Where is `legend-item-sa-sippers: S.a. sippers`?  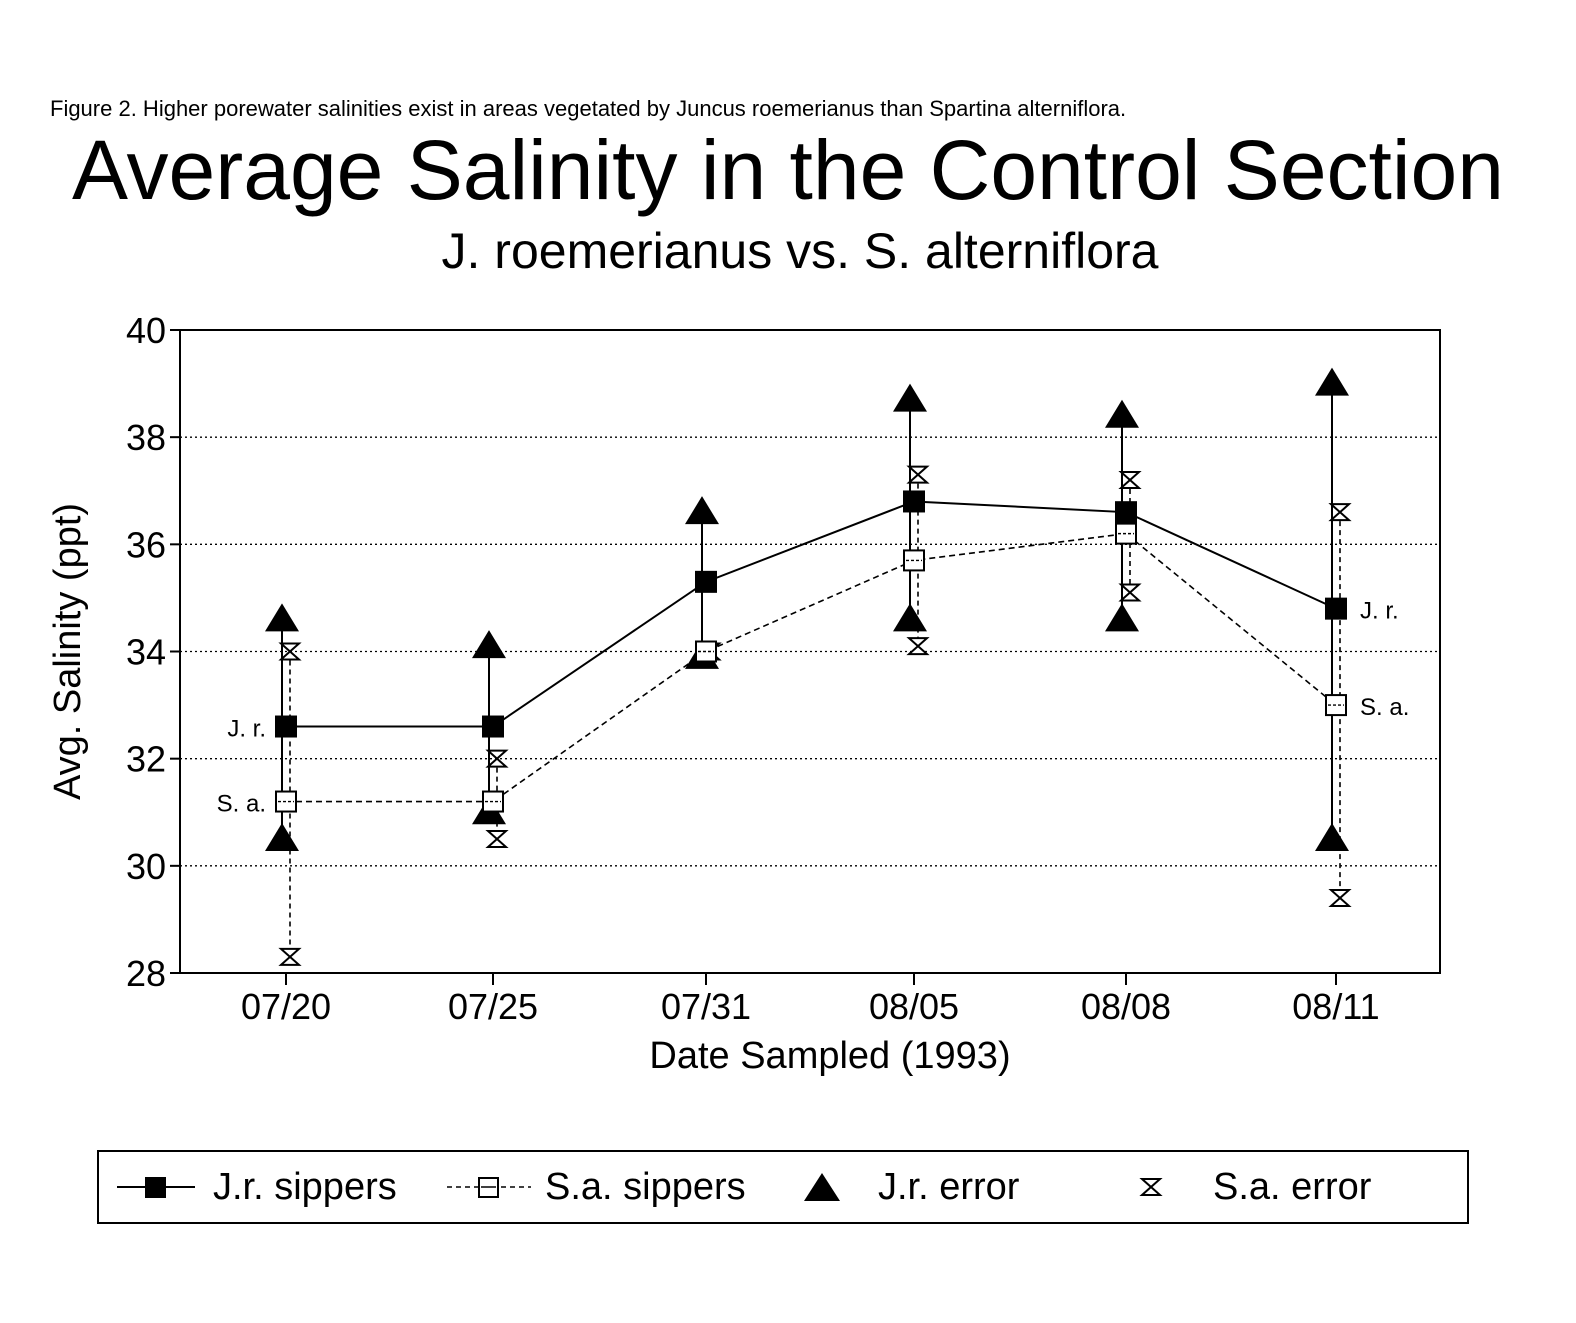
legend-item-sa-sippers: S.a. sippers is located at coordinates (596, 1187).